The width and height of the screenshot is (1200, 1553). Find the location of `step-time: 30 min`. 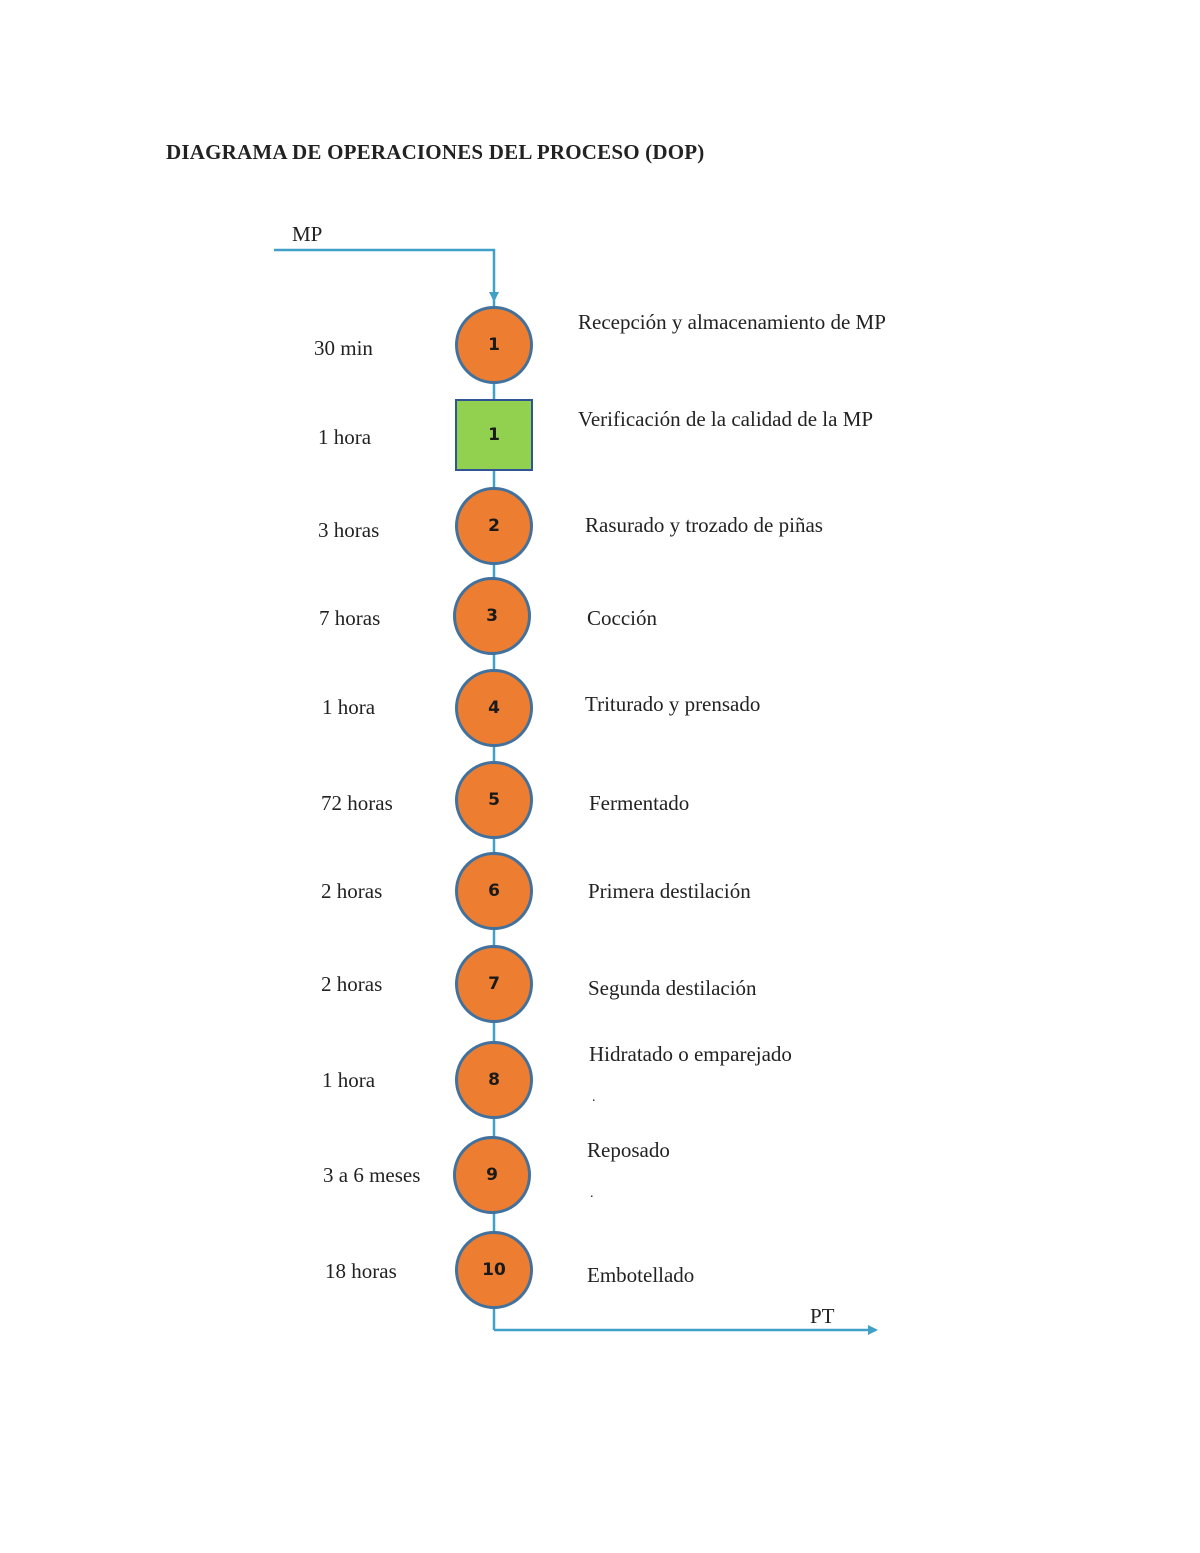

step-time: 30 min is located at coordinates (343, 348).